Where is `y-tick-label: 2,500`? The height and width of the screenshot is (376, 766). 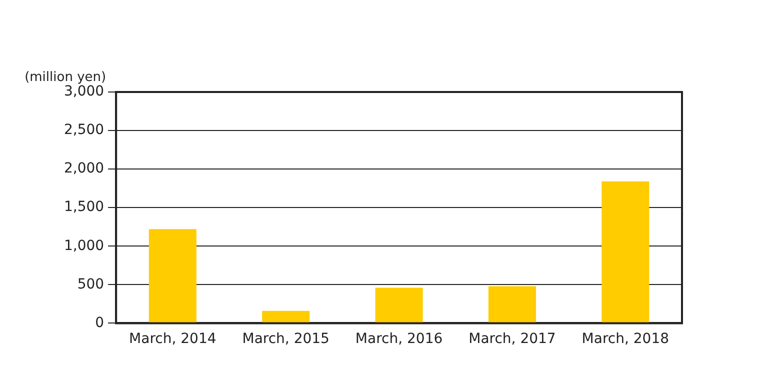 y-tick-label: 2,500 is located at coordinates (84, 130).